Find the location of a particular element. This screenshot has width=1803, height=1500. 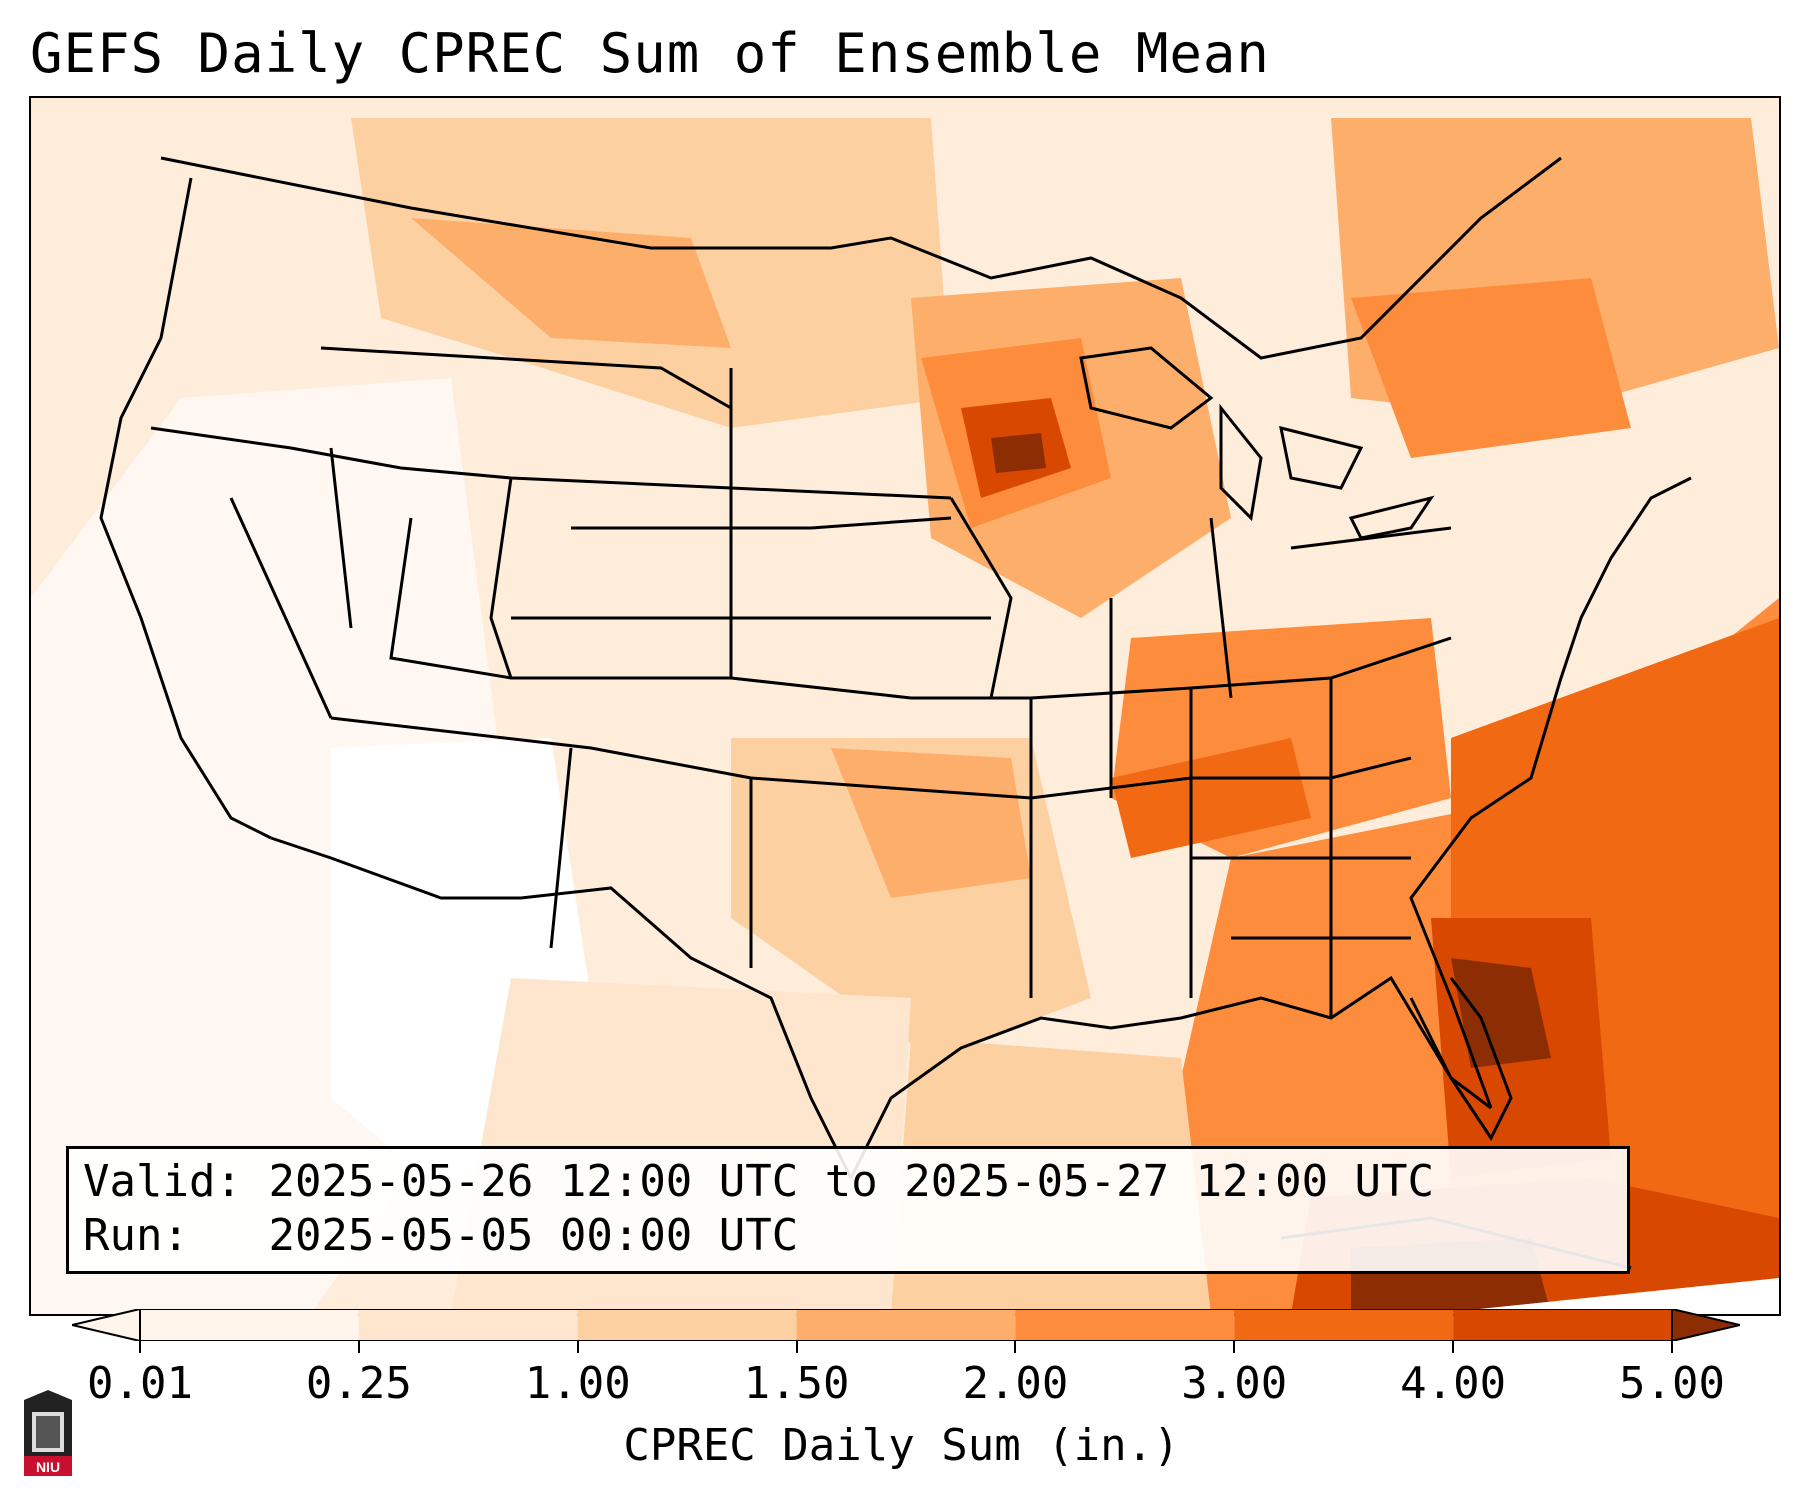

colorbar-extend-low is located at coordinates (106, 1325).